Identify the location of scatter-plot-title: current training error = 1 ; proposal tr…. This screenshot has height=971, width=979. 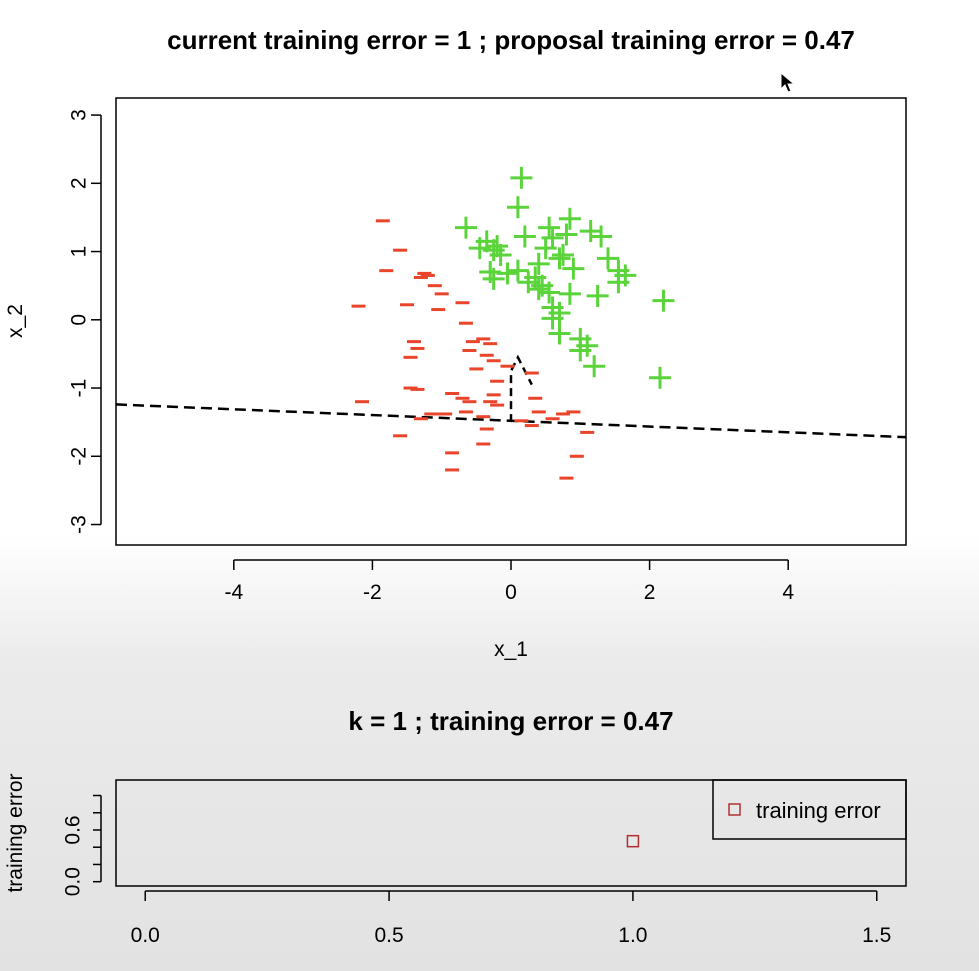
(511, 40).